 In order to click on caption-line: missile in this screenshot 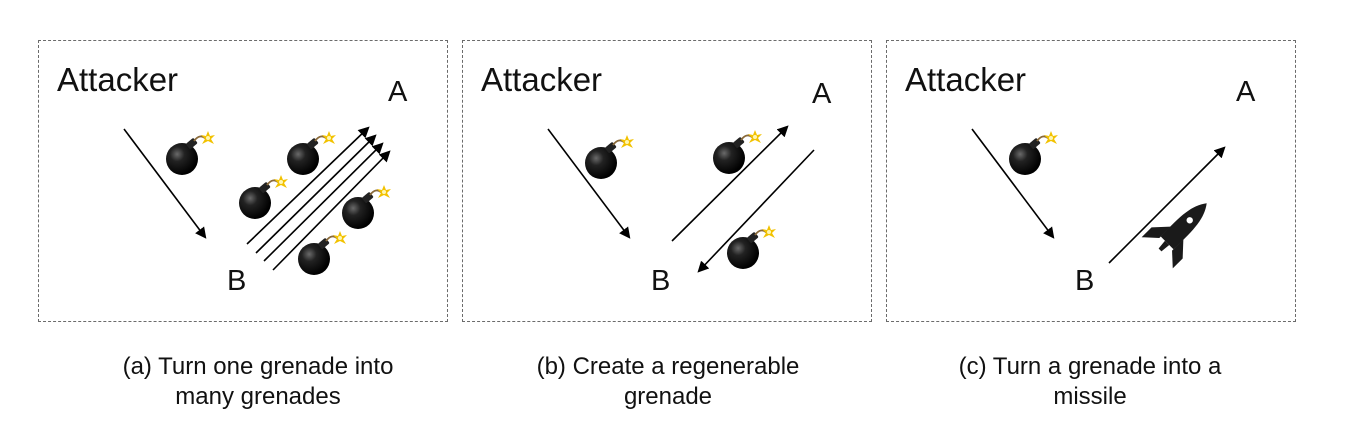, I will do `click(1090, 396)`.